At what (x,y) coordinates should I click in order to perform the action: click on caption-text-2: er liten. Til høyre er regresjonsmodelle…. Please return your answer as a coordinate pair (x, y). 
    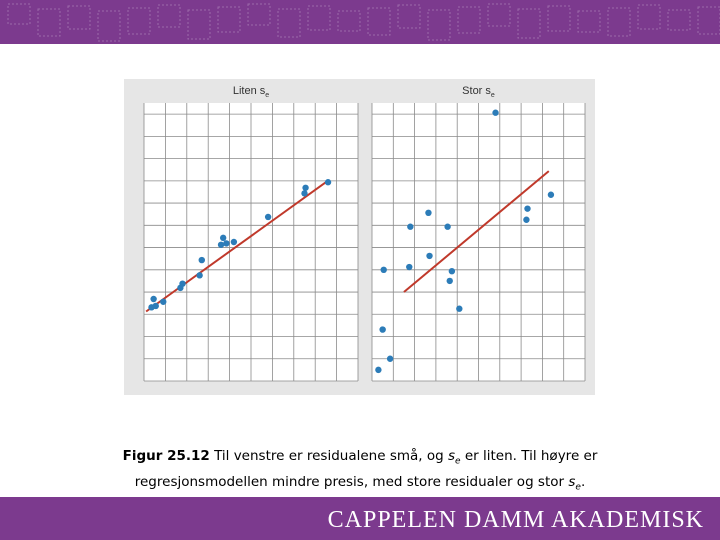
    Looking at the image, I should click on (366, 469).